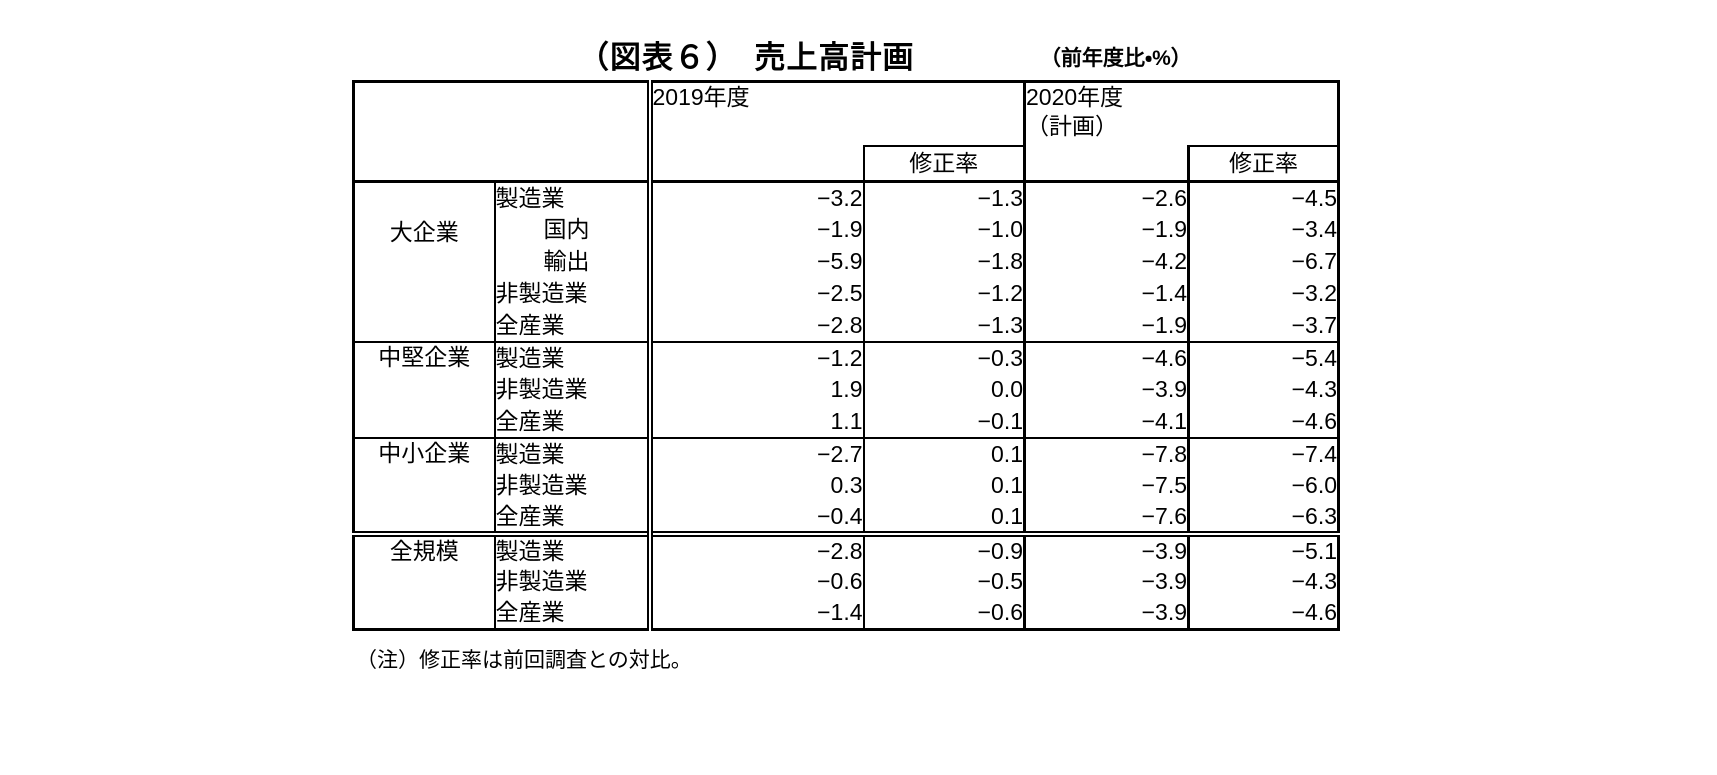 Image resolution: width=1717 pixels, height=775 pixels. Describe the element at coordinates (1106, 453) in the screenshot. I see `value-cell: −7.8` at that location.